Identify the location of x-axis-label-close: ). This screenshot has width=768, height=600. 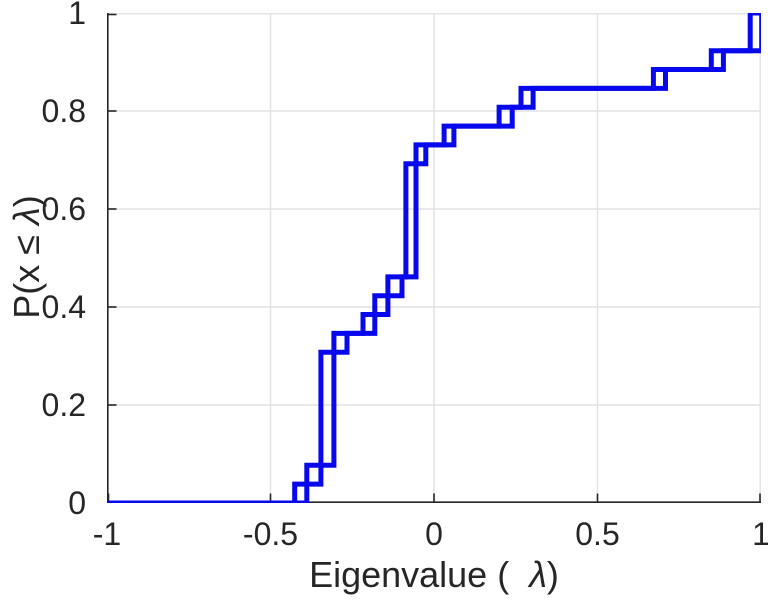
(552, 574).